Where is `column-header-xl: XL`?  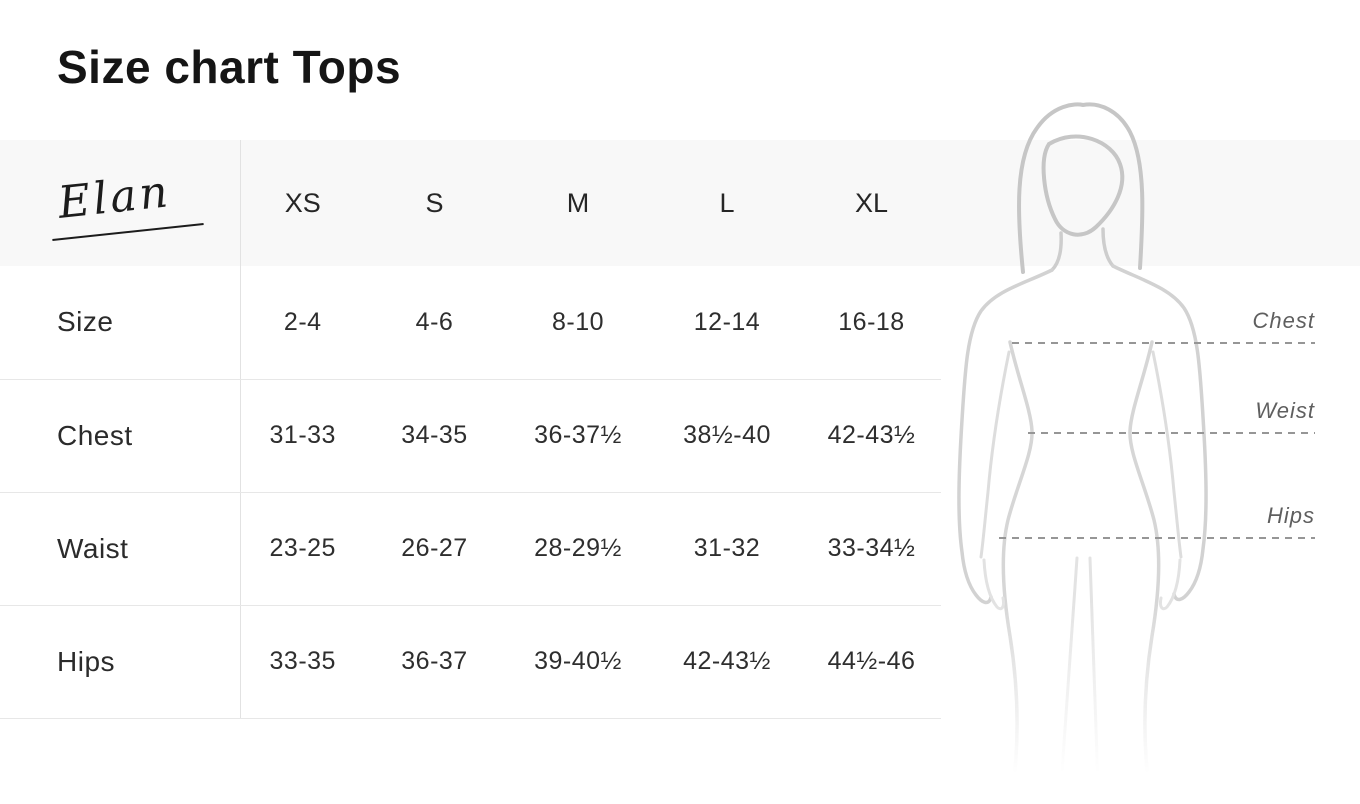 column-header-xl: XL is located at coordinates (871, 202).